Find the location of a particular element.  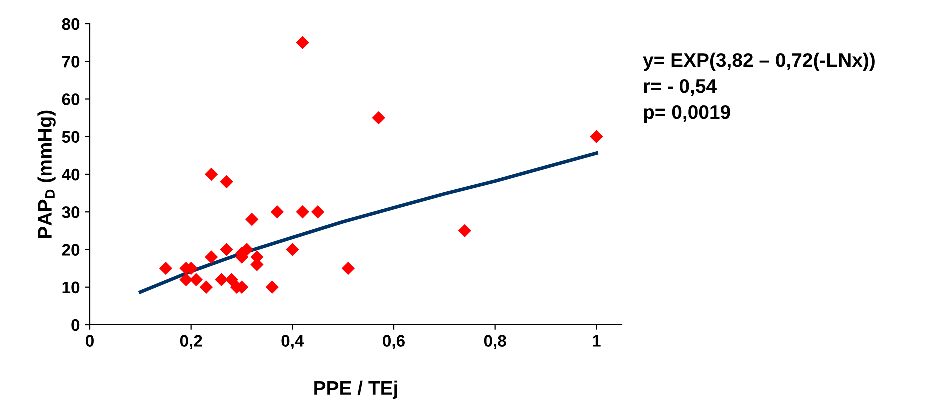

x-tick-label: 0 is located at coordinates (90, 341).